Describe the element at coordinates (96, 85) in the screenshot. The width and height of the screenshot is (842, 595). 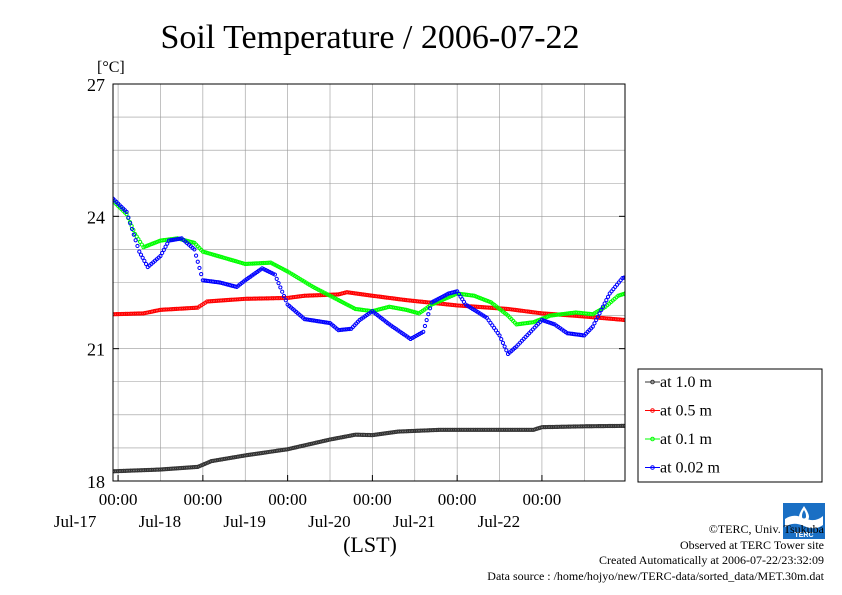
I see `y-tick-label: 27` at that location.